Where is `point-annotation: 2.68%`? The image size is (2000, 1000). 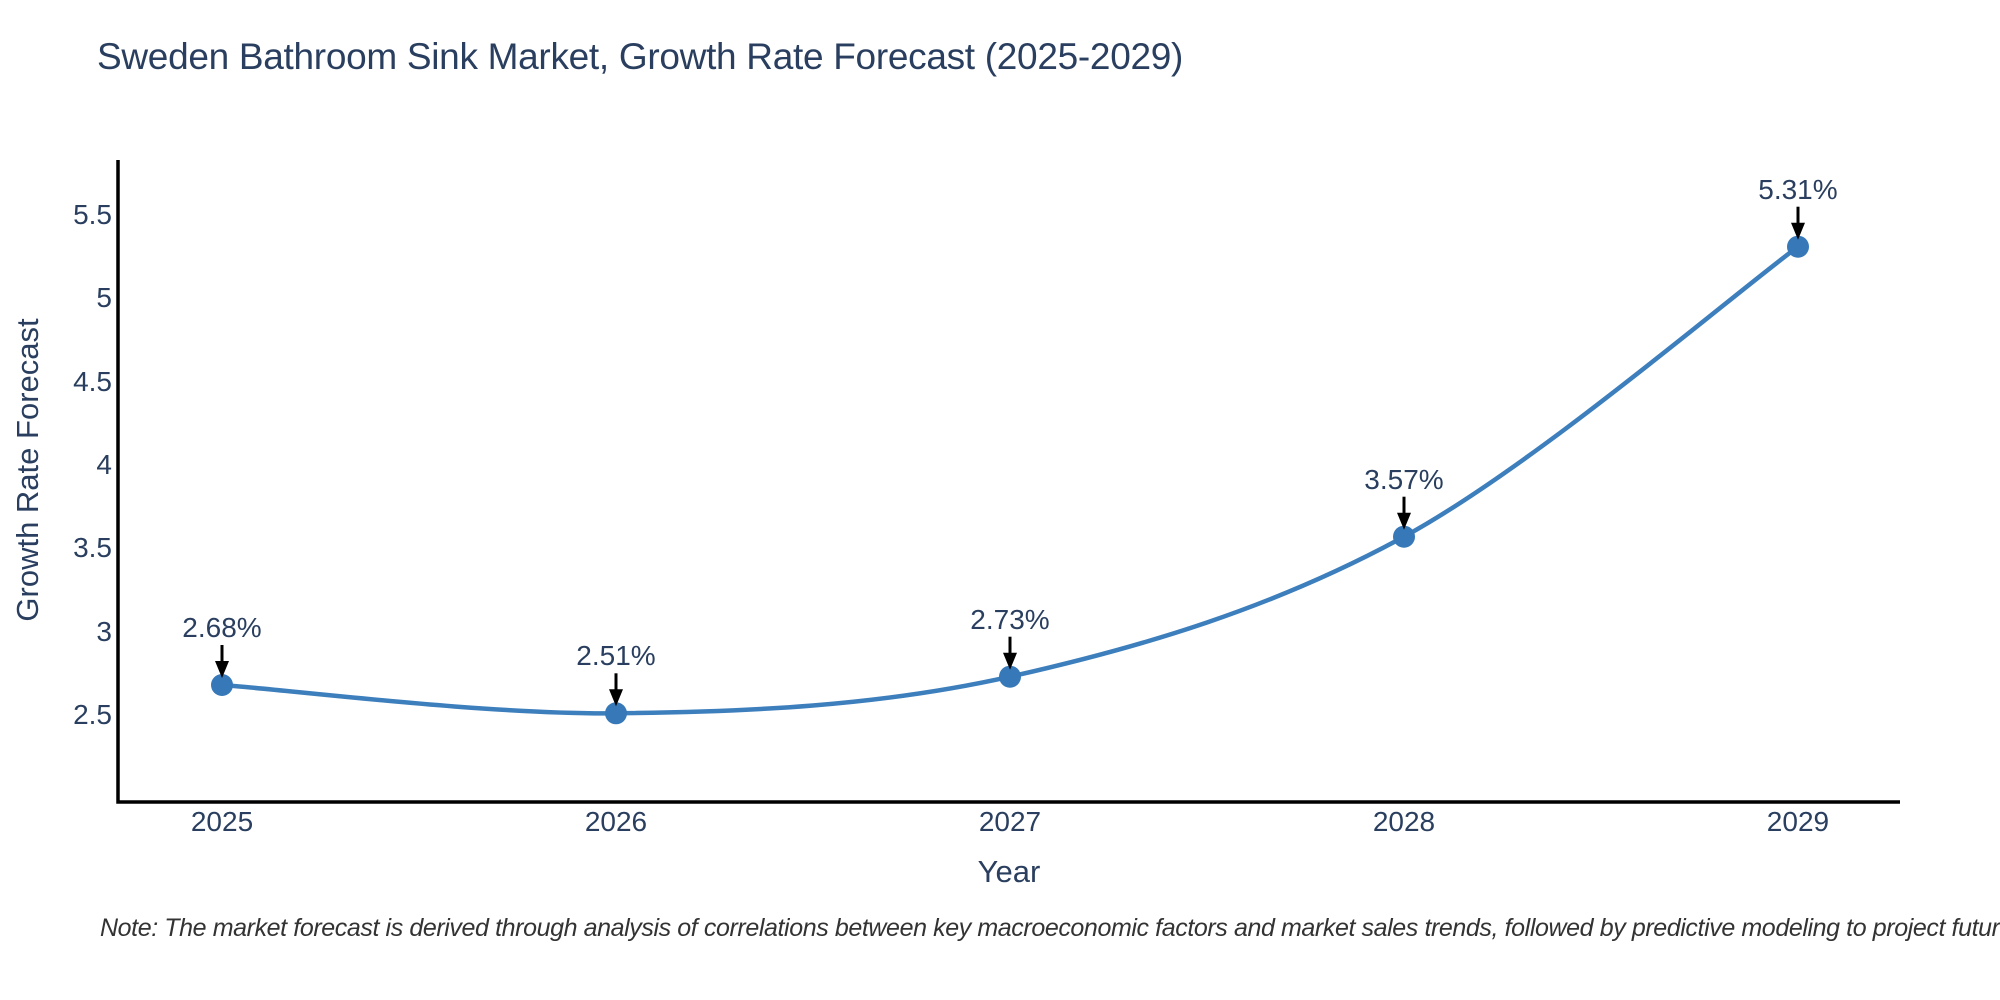
point-annotation: 2.68% is located at coordinates (222, 627).